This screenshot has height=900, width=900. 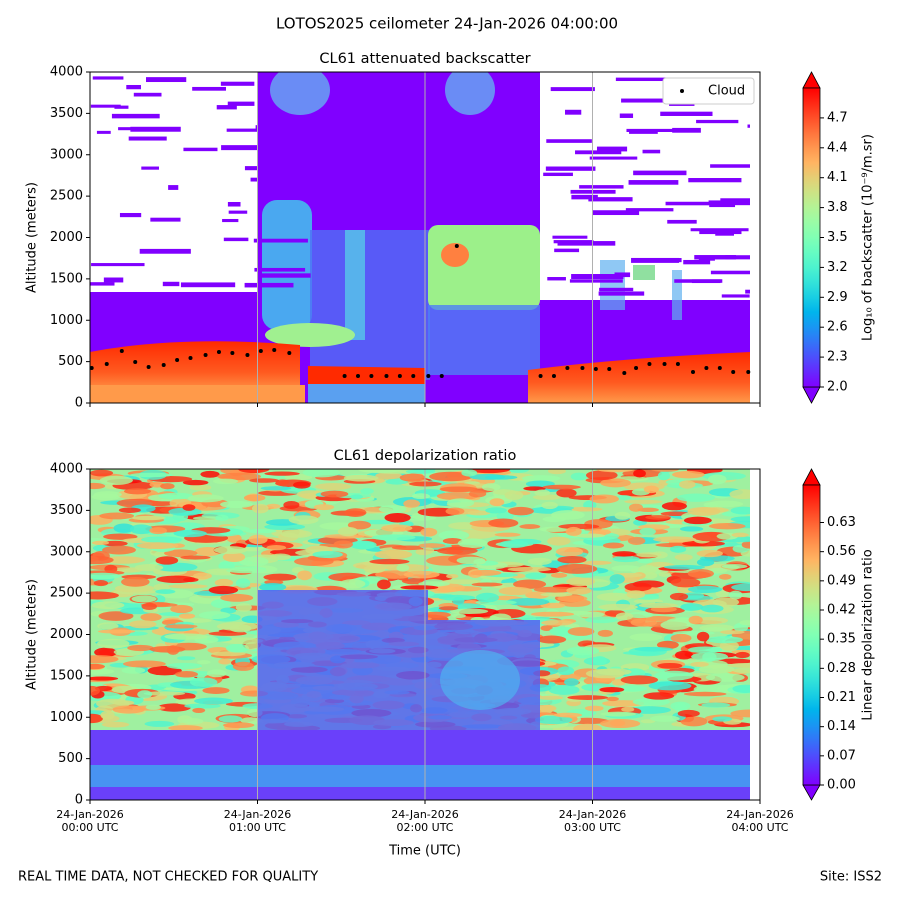 I want to click on legend-marker, so click(x=682, y=91).